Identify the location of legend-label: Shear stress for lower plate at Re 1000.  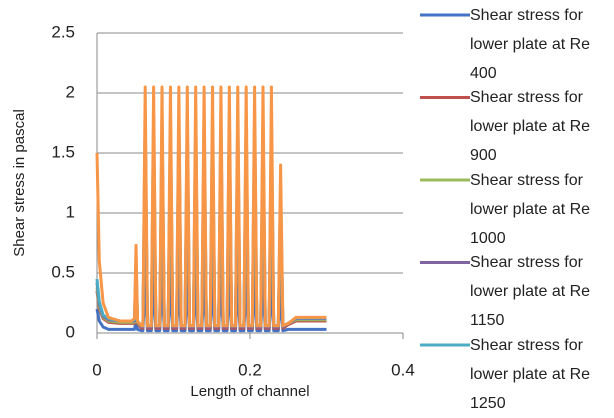
(530, 209).